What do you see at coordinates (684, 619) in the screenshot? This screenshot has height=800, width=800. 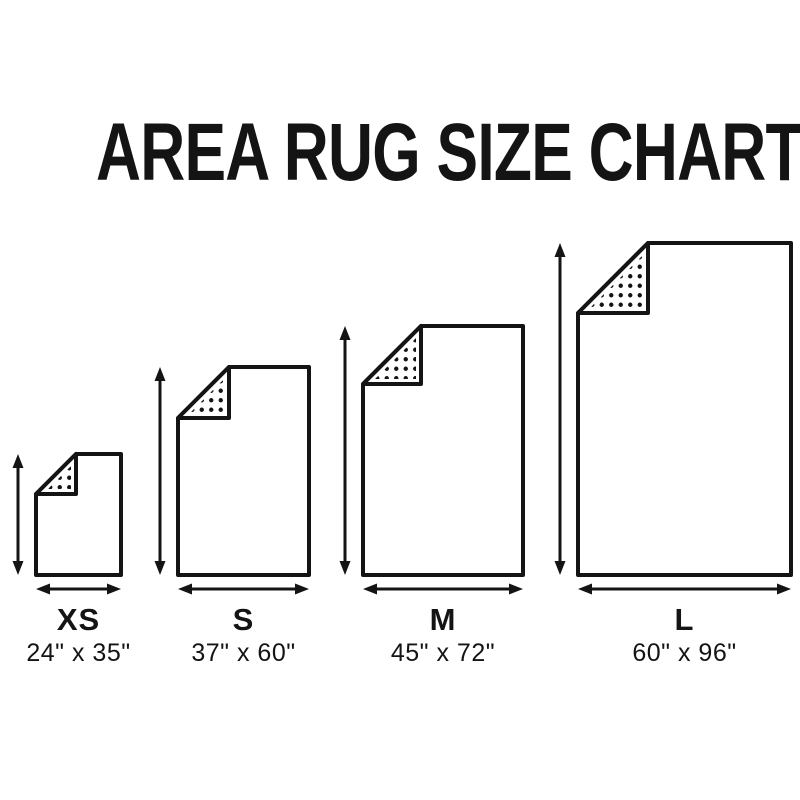 I see `size-code: L` at bounding box center [684, 619].